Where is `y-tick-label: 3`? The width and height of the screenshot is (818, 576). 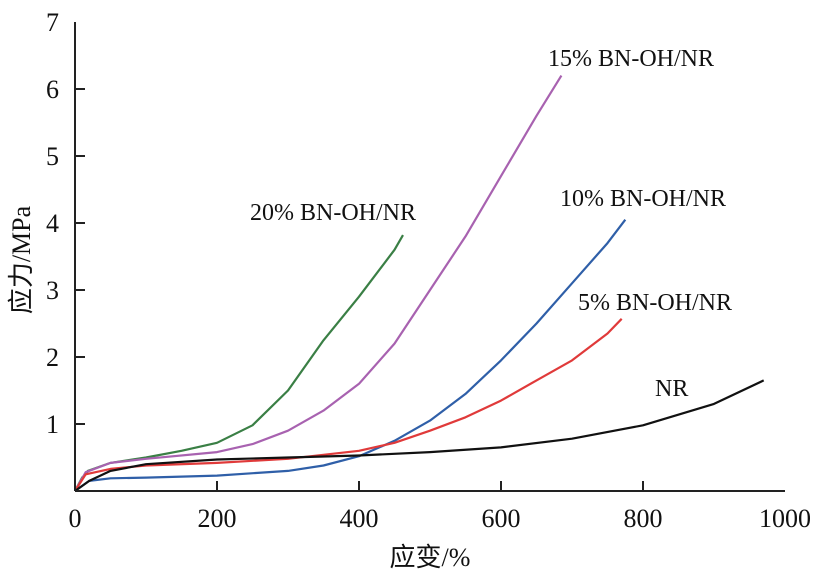 y-tick-label: 3 is located at coordinates (52, 290).